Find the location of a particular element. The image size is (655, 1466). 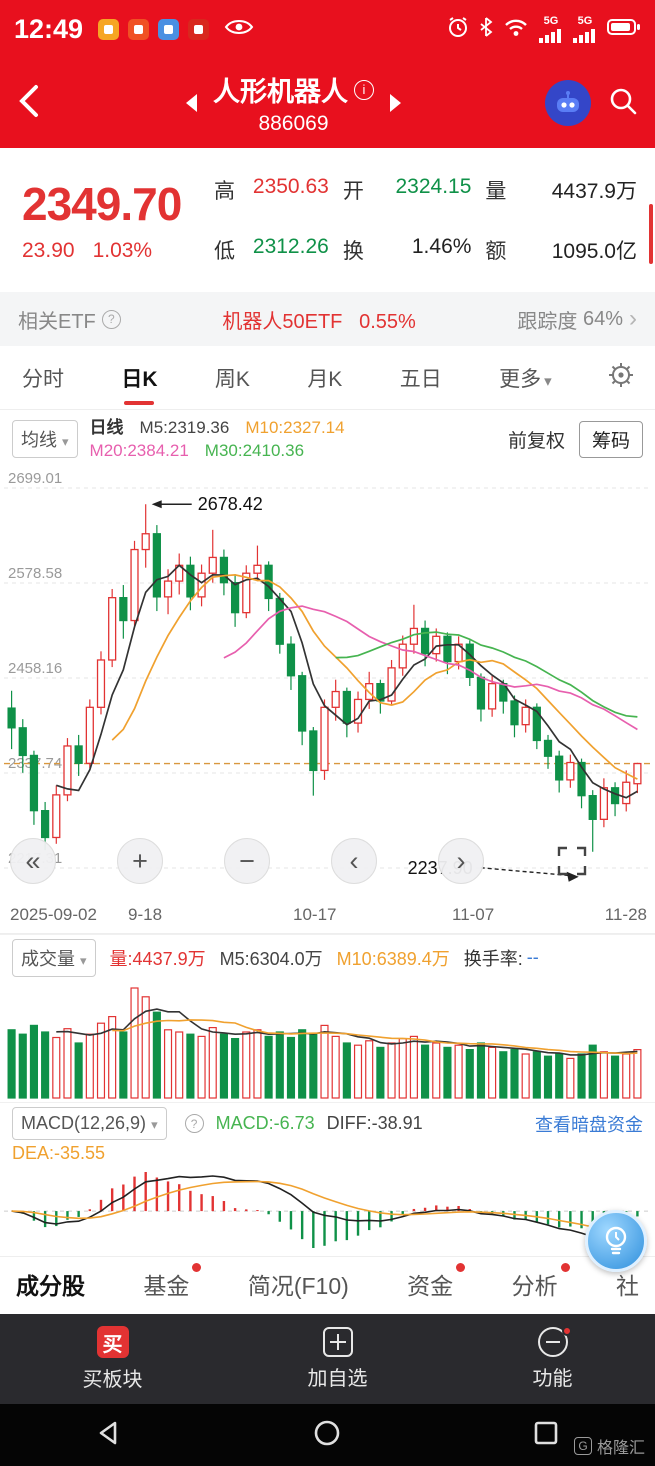

ai-diagnosis-bulb-button is located at coordinates (616, 1241).